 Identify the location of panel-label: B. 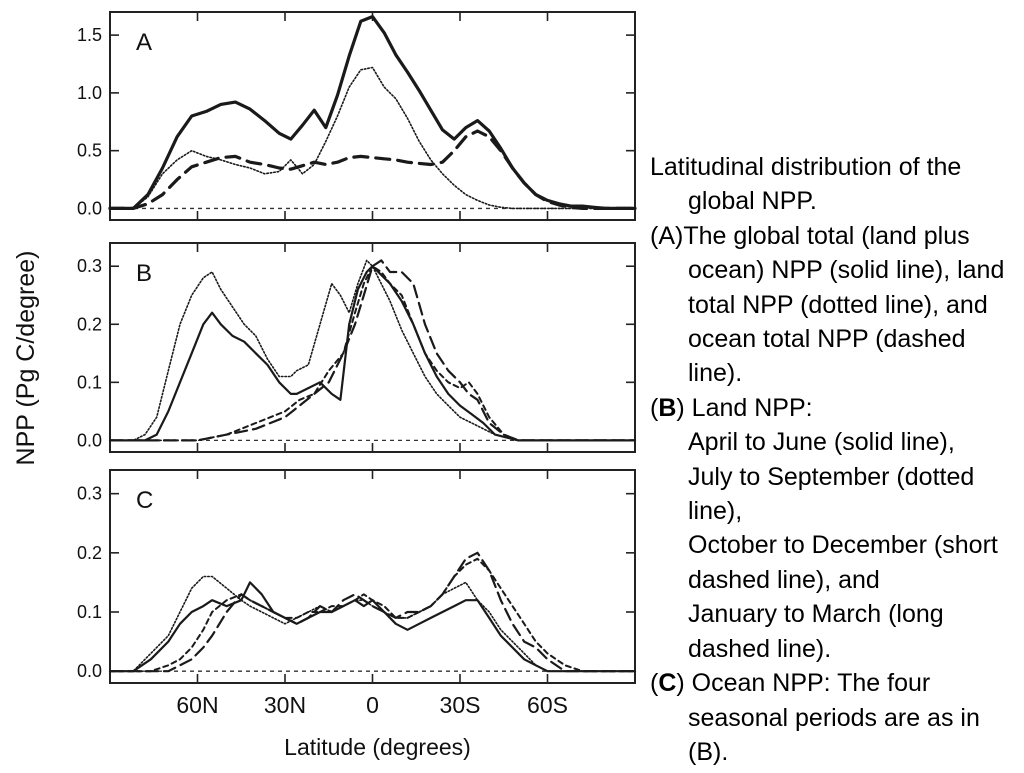
(144, 273).